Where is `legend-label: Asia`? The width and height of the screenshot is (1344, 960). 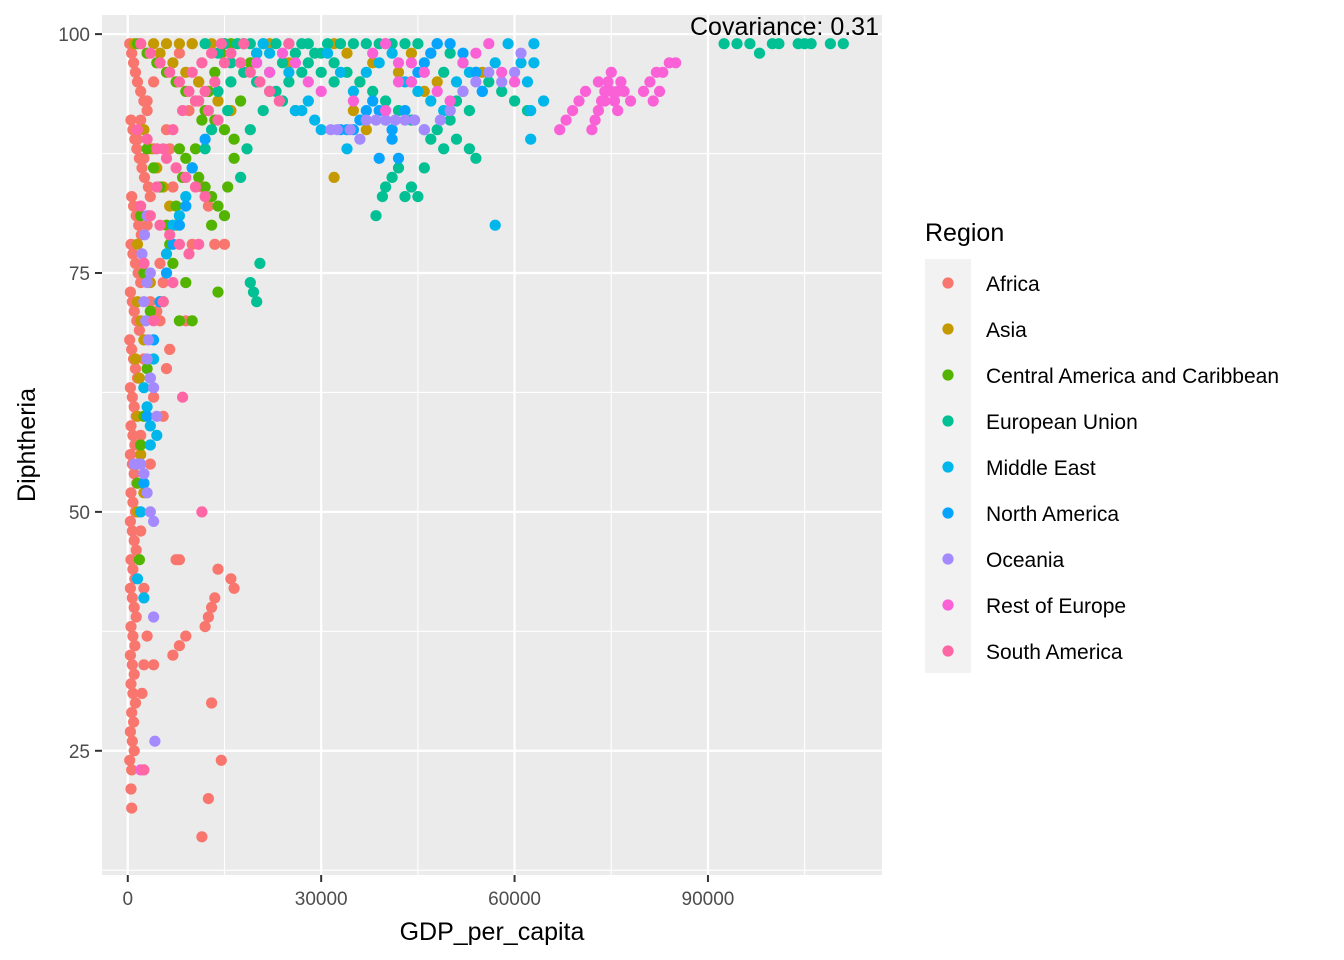 legend-label: Asia is located at coordinates (1006, 330).